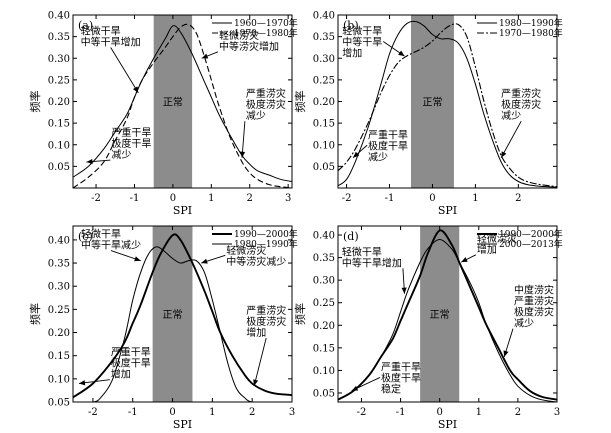  I want to click on annotation-text: 中等涝灾减少, so click(256, 261).